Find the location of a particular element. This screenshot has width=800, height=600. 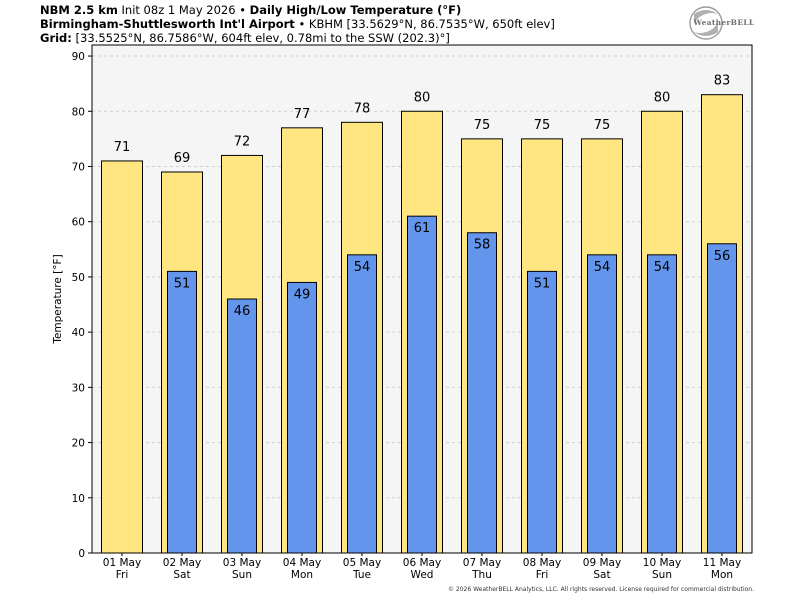

low-temp-label: 61 is located at coordinates (422, 228).